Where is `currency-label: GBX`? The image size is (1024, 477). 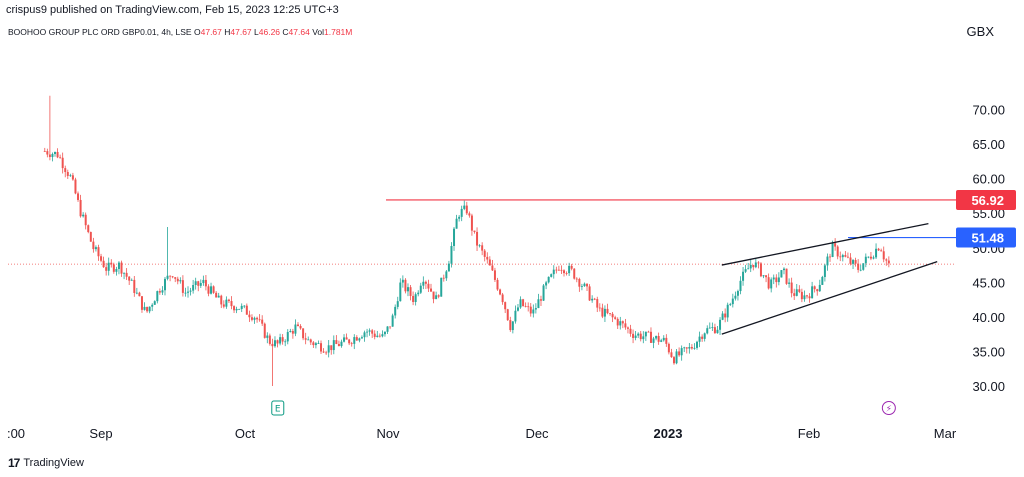
currency-label: GBX is located at coordinates (980, 31).